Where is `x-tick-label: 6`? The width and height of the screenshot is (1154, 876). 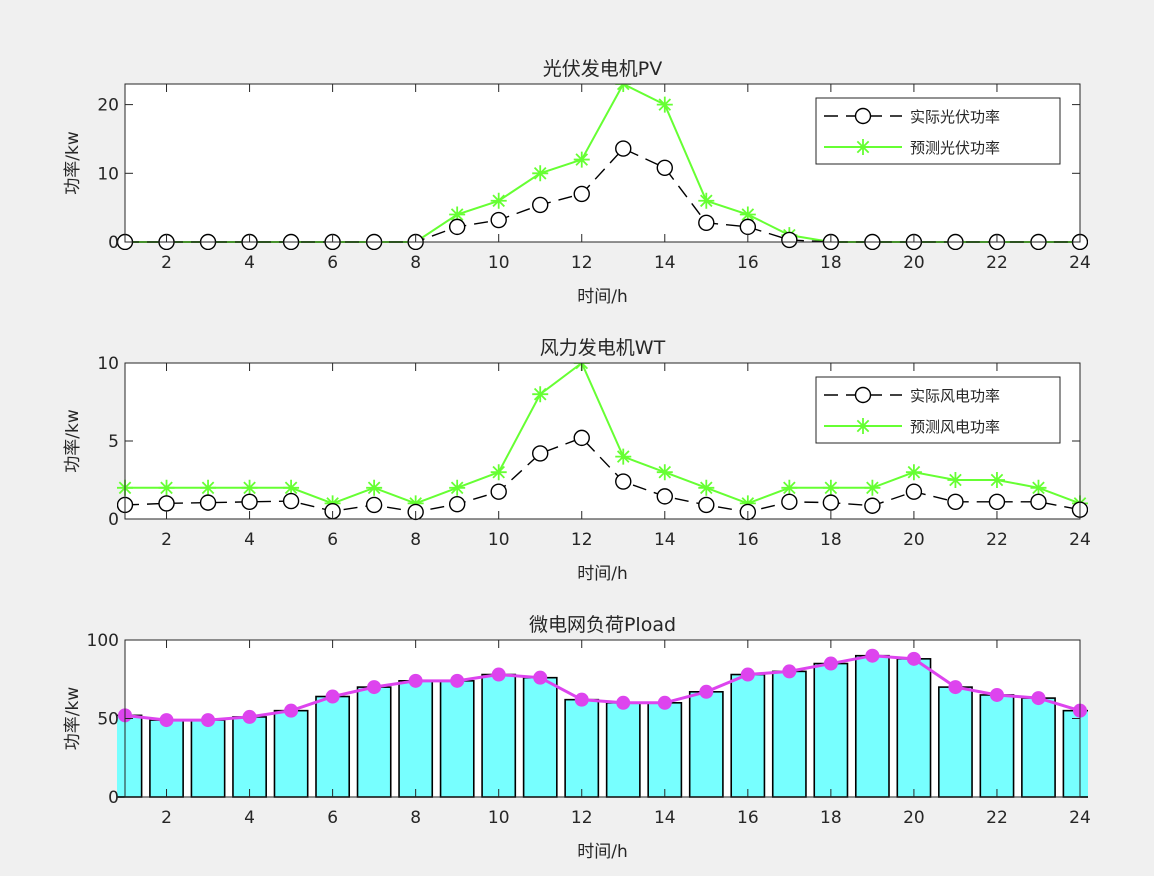
x-tick-label: 6 is located at coordinates (332, 818).